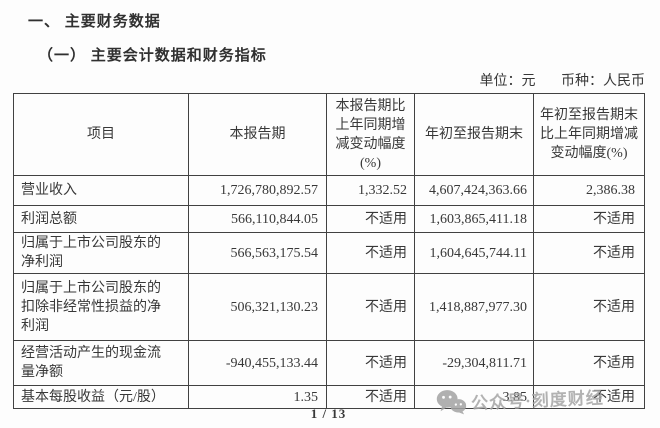 Image resolution: width=660 pixels, height=428 pixels. What do you see at coordinates (507, 81) in the screenshot?
I see `unit-label: 单位：元` at bounding box center [507, 81].